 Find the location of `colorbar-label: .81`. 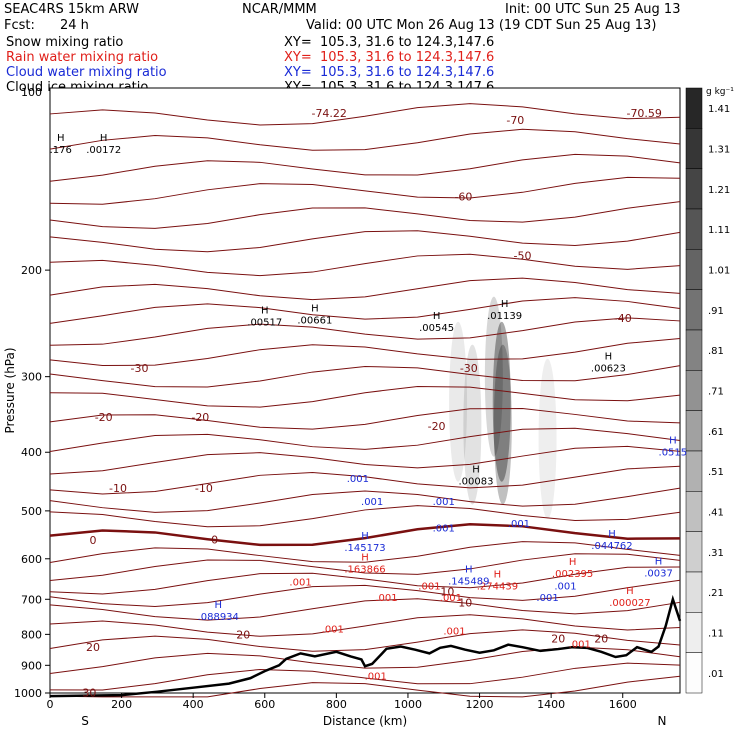

colorbar-label: .81 is located at coordinates (716, 351).